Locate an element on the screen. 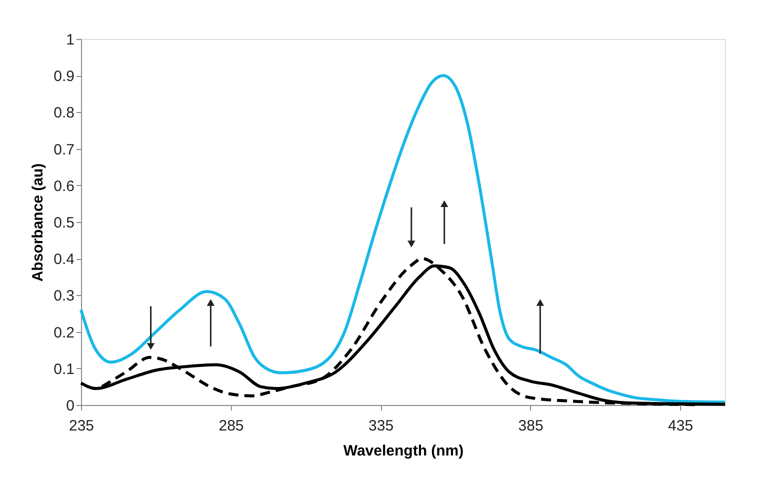  y-tick-label: 0.9 is located at coordinates (64, 77).